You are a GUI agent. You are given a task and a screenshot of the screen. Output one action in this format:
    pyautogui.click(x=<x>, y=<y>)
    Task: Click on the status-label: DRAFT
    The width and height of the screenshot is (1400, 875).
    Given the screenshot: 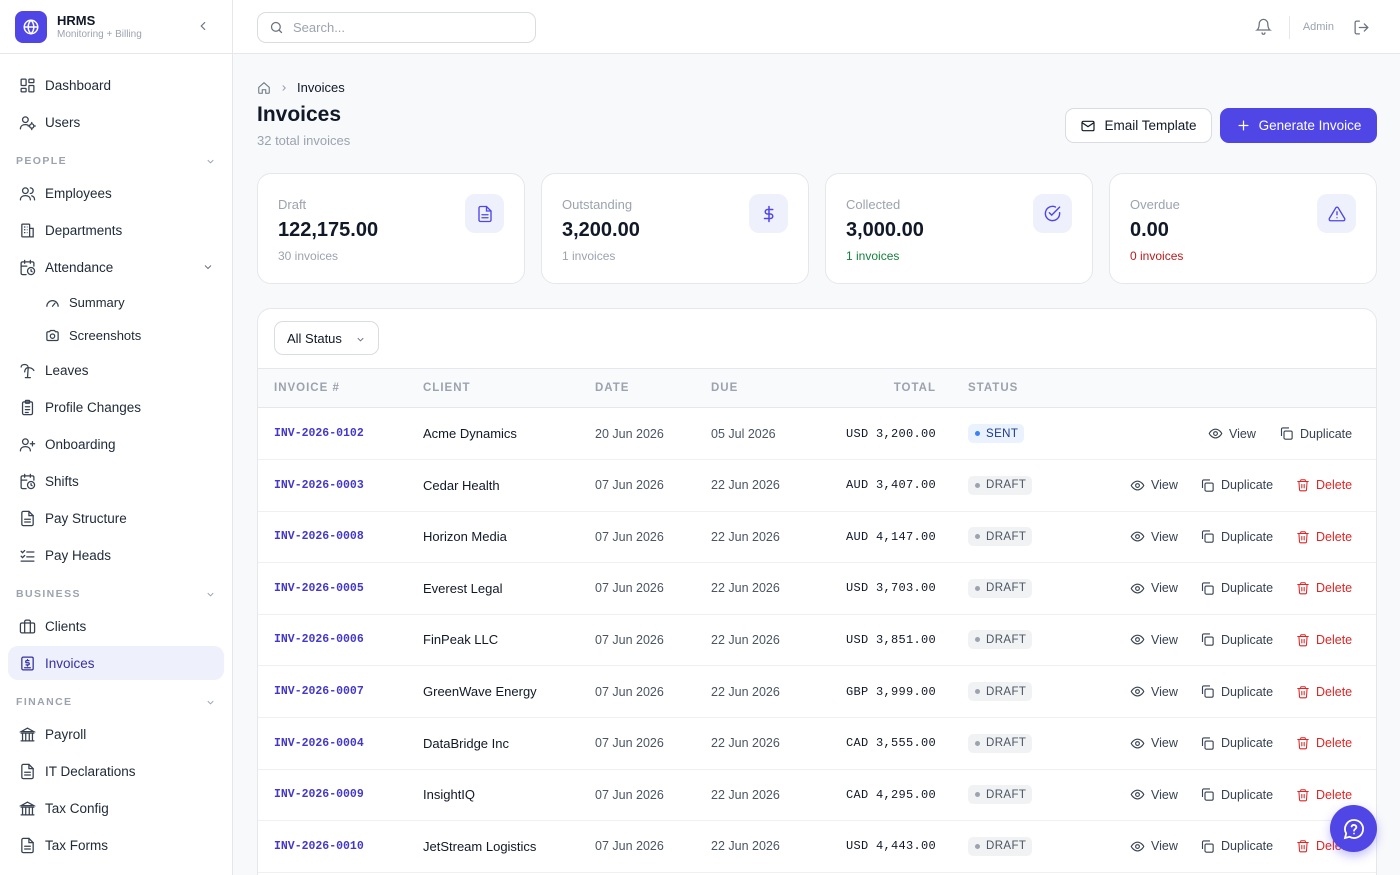 What is the action you would take?
    pyautogui.click(x=1006, y=691)
    